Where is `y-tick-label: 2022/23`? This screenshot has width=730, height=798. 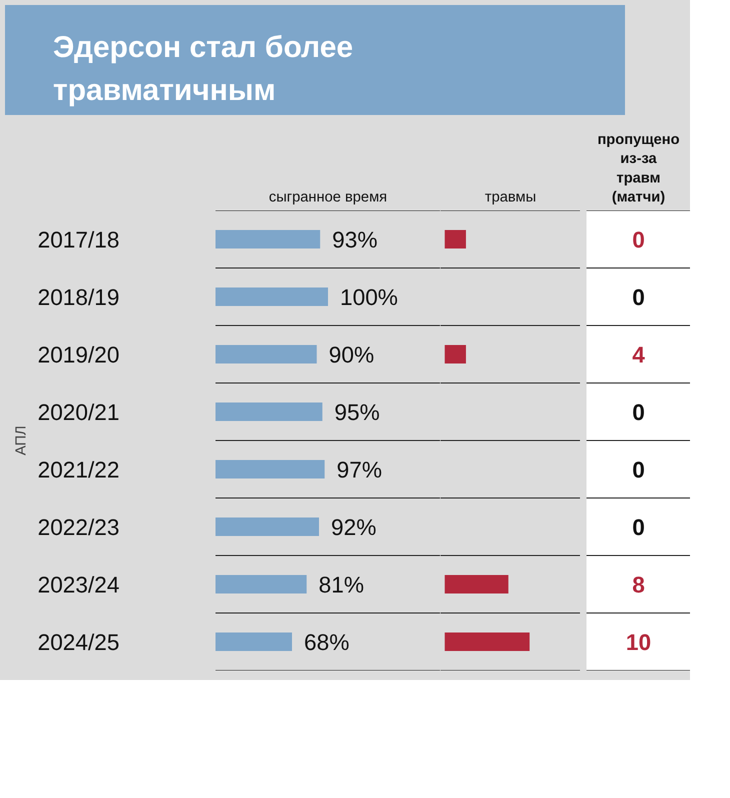 y-tick-label: 2022/23 is located at coordinates (79, 527).